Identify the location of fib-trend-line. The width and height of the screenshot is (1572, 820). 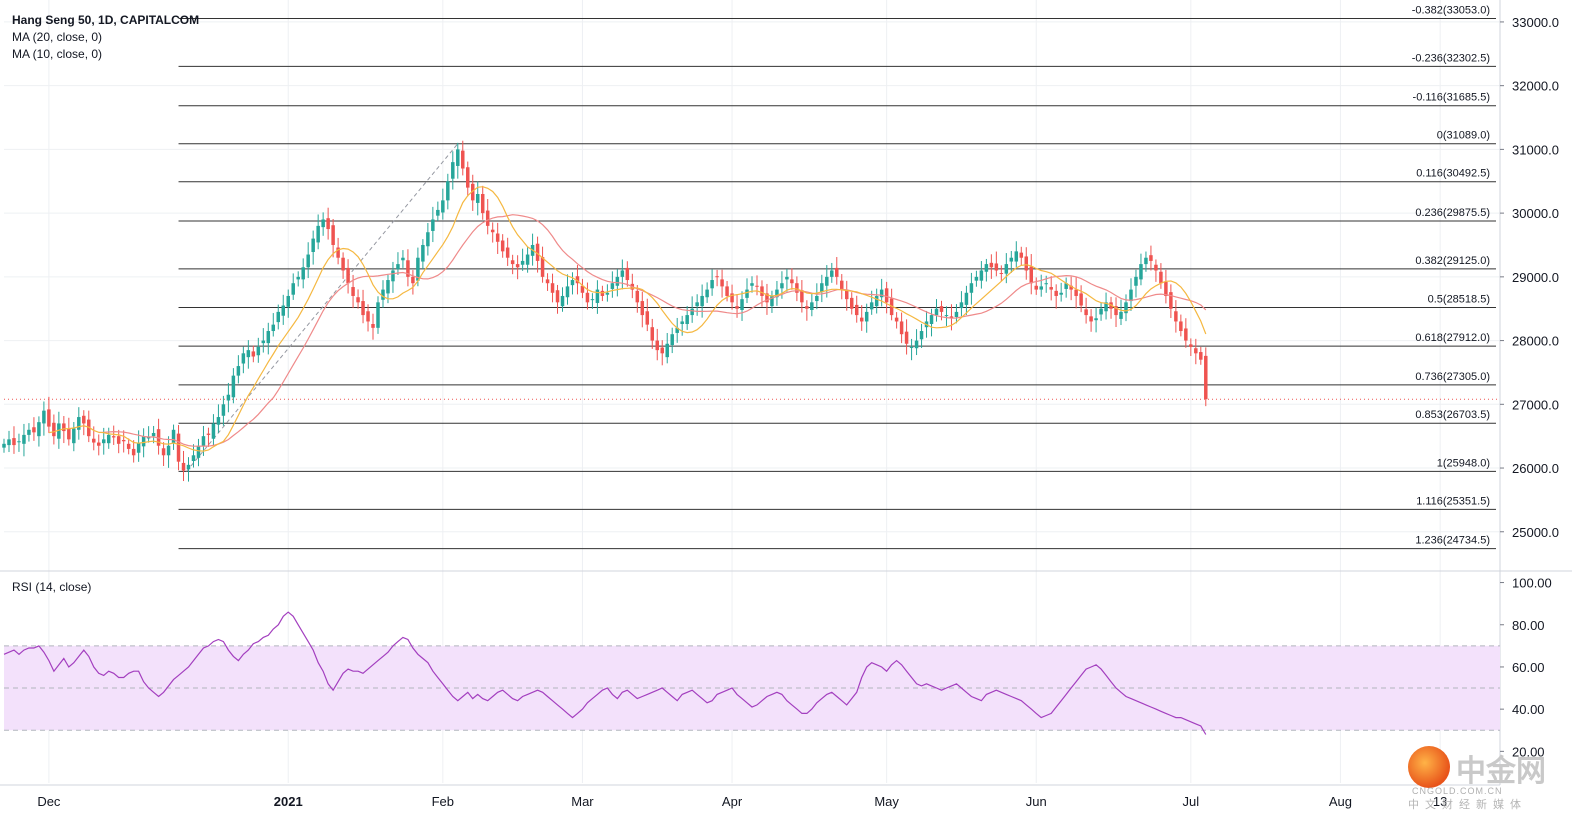
(322, 307).